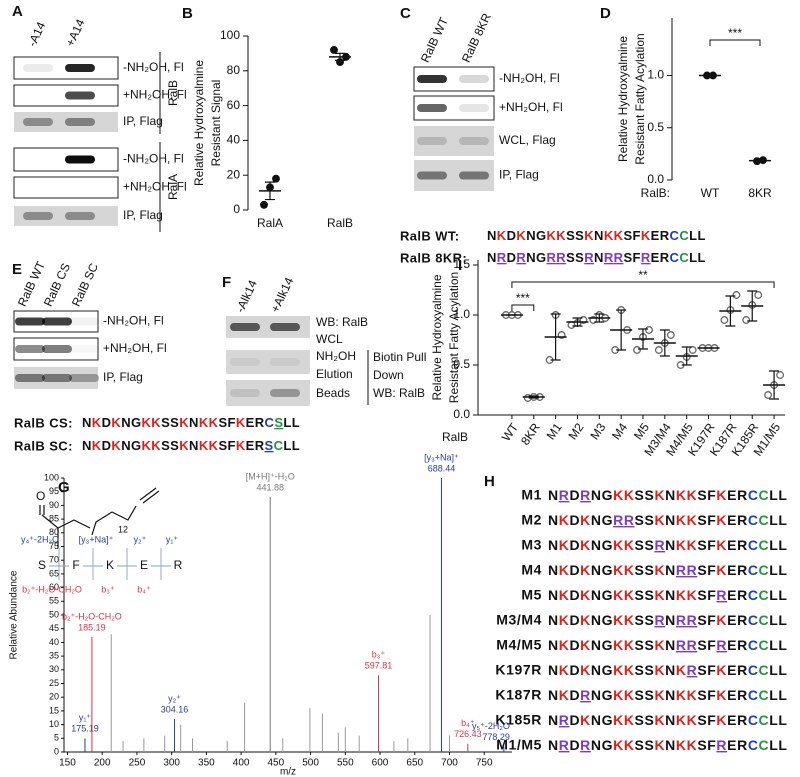 The image size is (800, 777). I want to click on y-tick-label: 0.5, so click(461, 364).